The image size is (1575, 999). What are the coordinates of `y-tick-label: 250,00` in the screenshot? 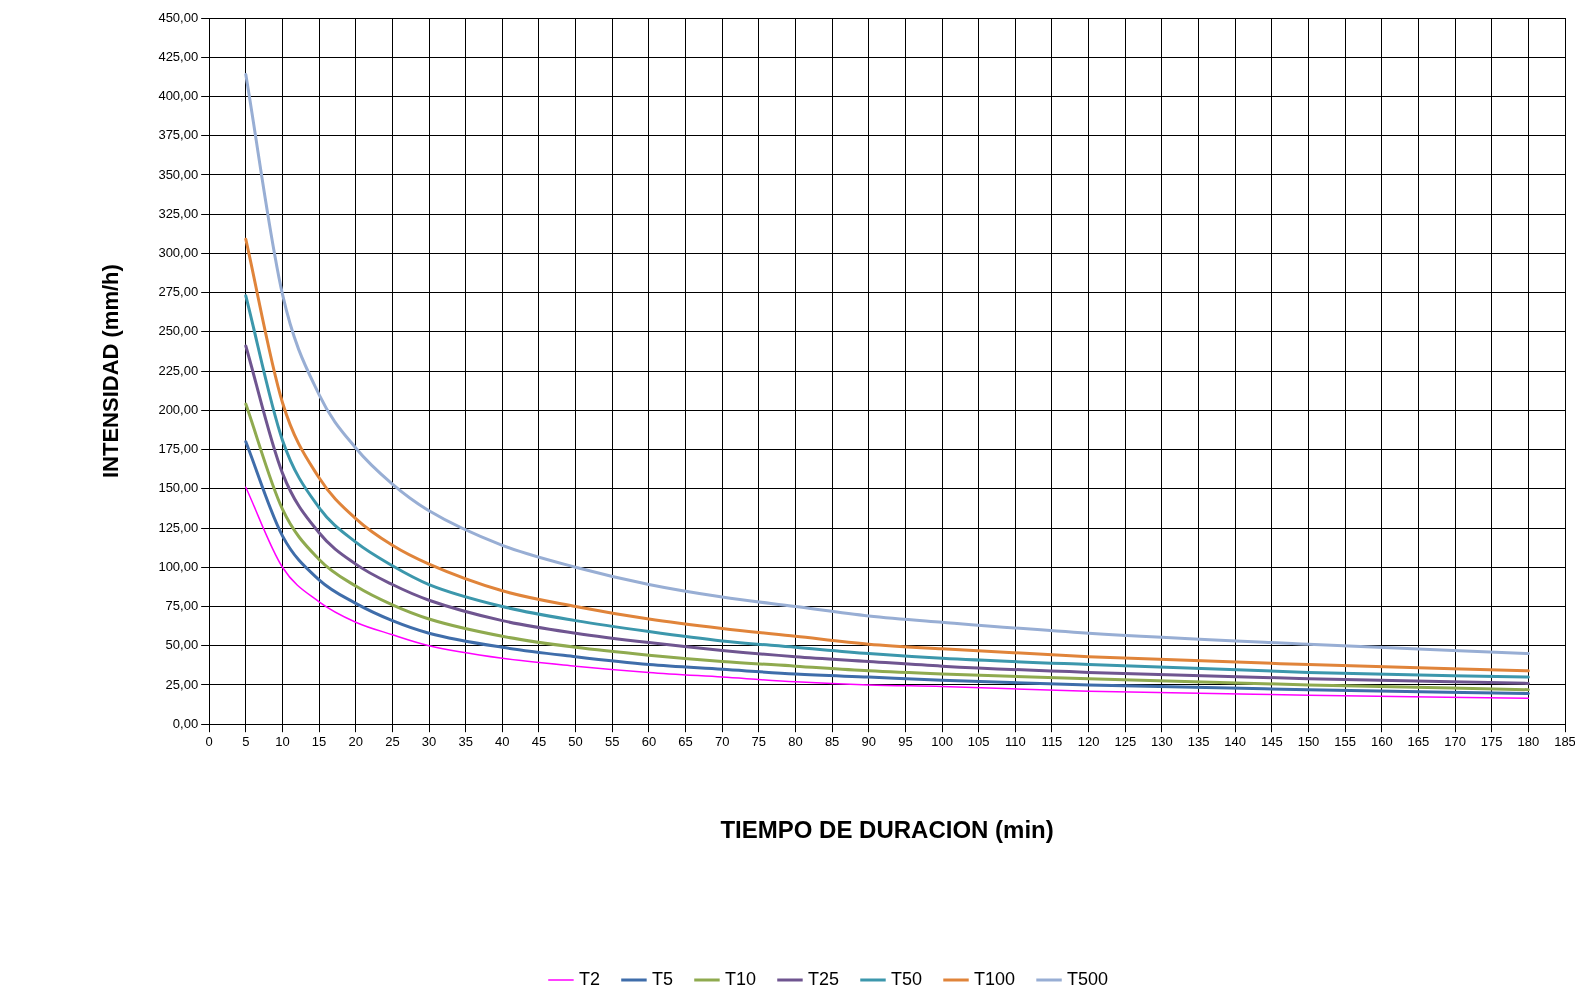 It's located at (178, 331).